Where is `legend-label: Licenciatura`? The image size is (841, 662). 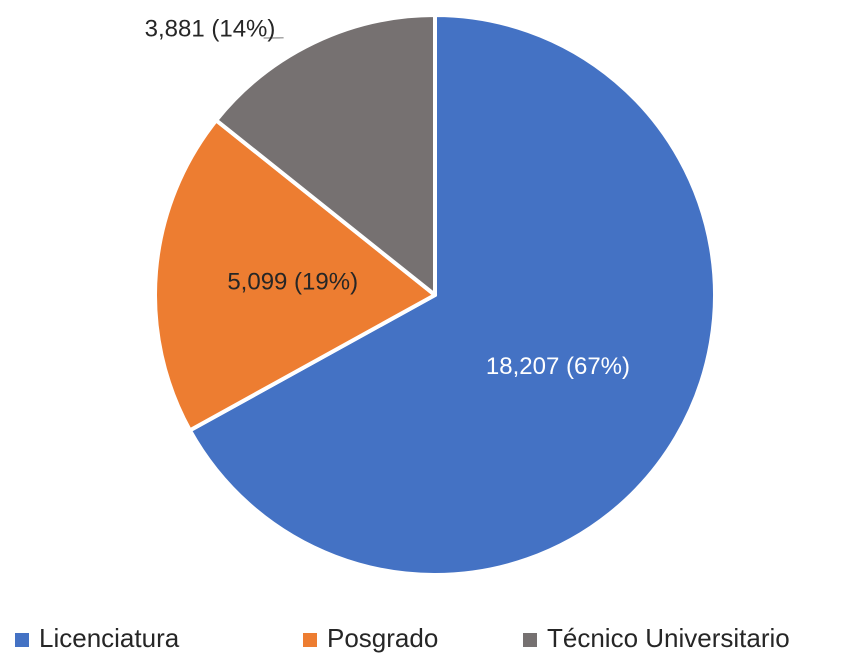 legend-label: Licenciatura is located at coordinates (109, 638).